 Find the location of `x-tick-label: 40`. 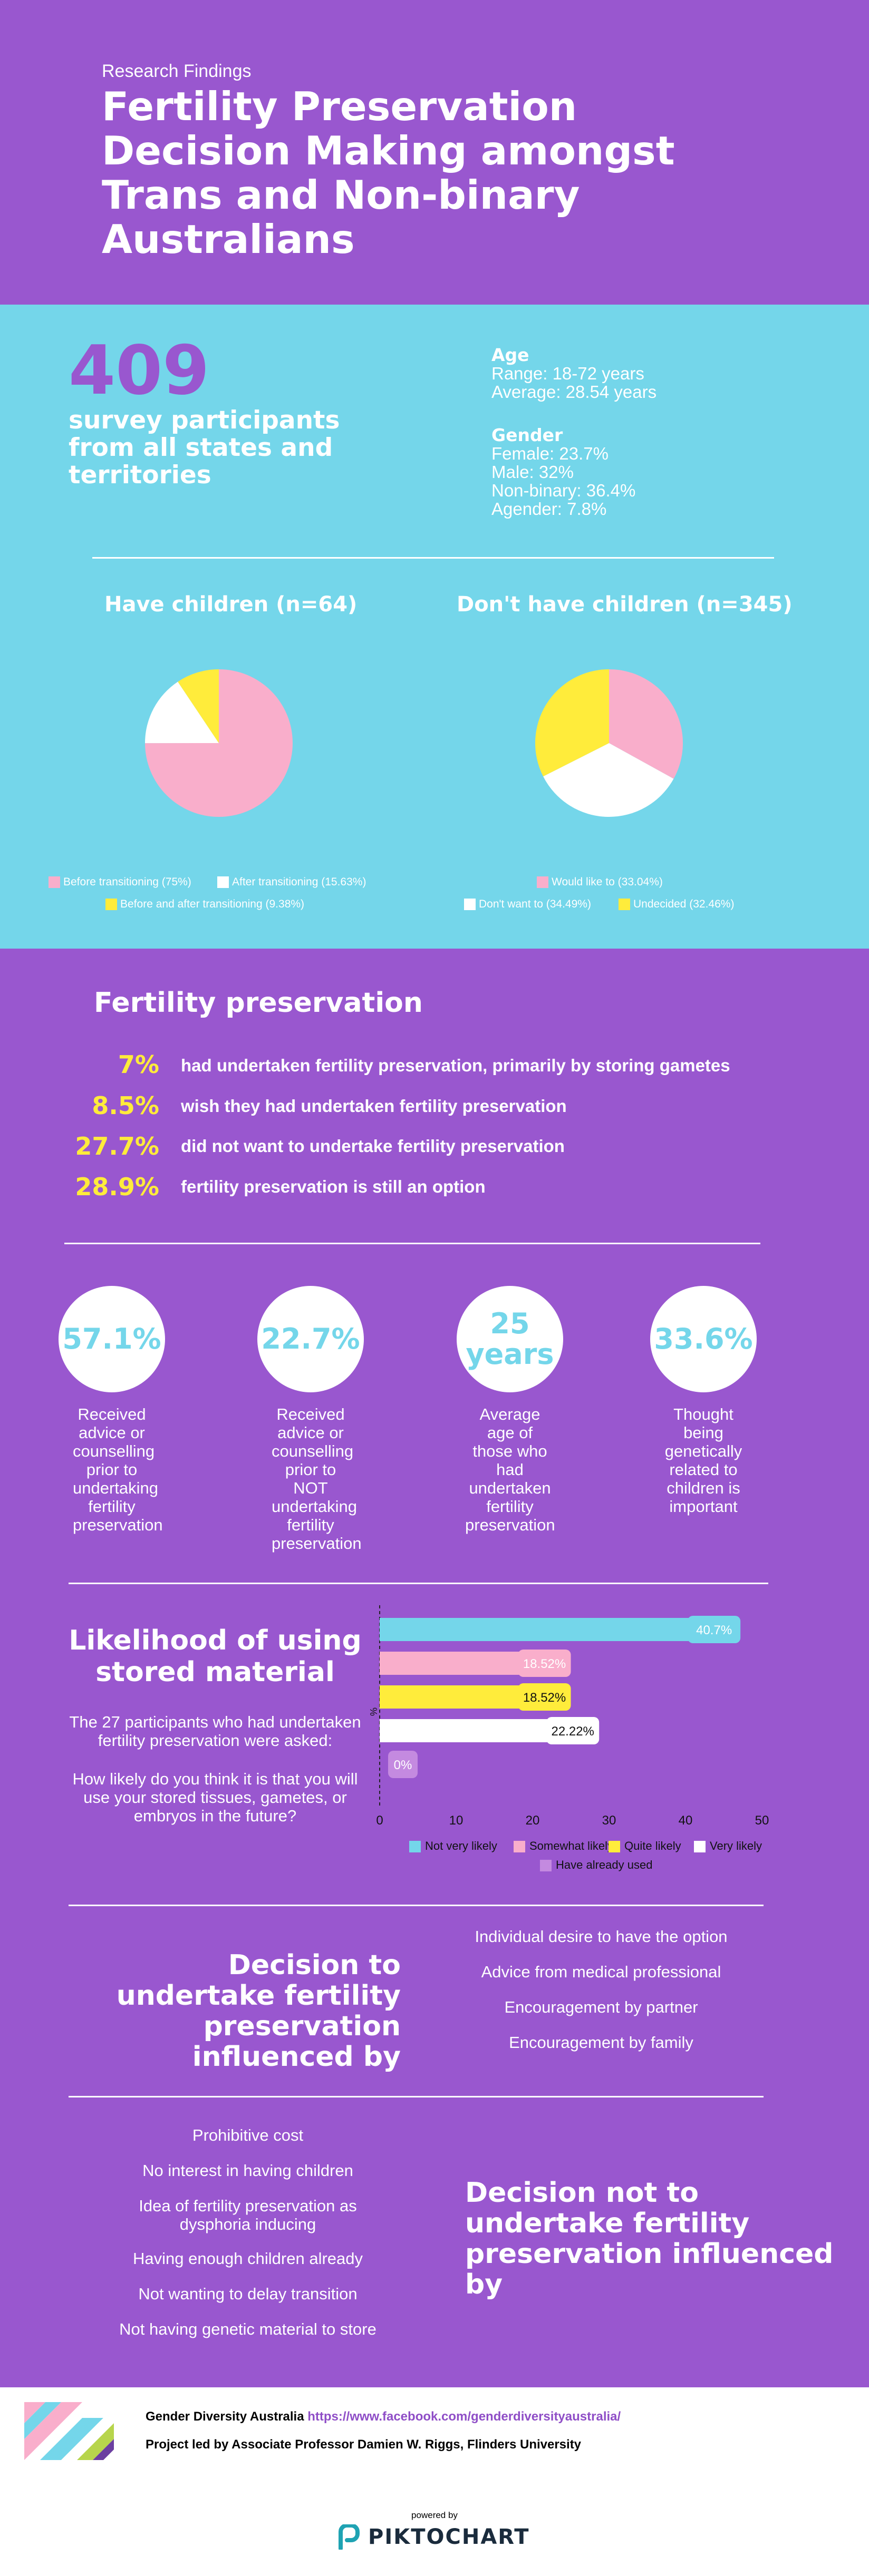

x-tick-label: 40 is located at coordinates (686, 1820).